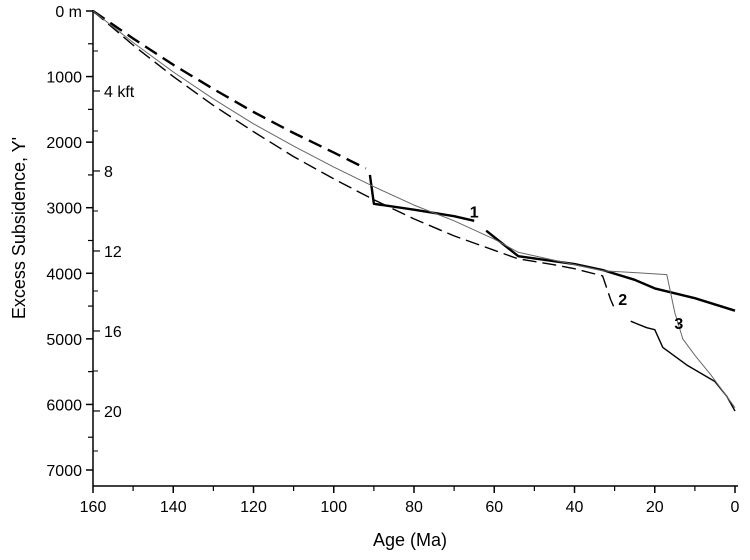  I want to click on x-tick-label: 60, so click(494, 507).